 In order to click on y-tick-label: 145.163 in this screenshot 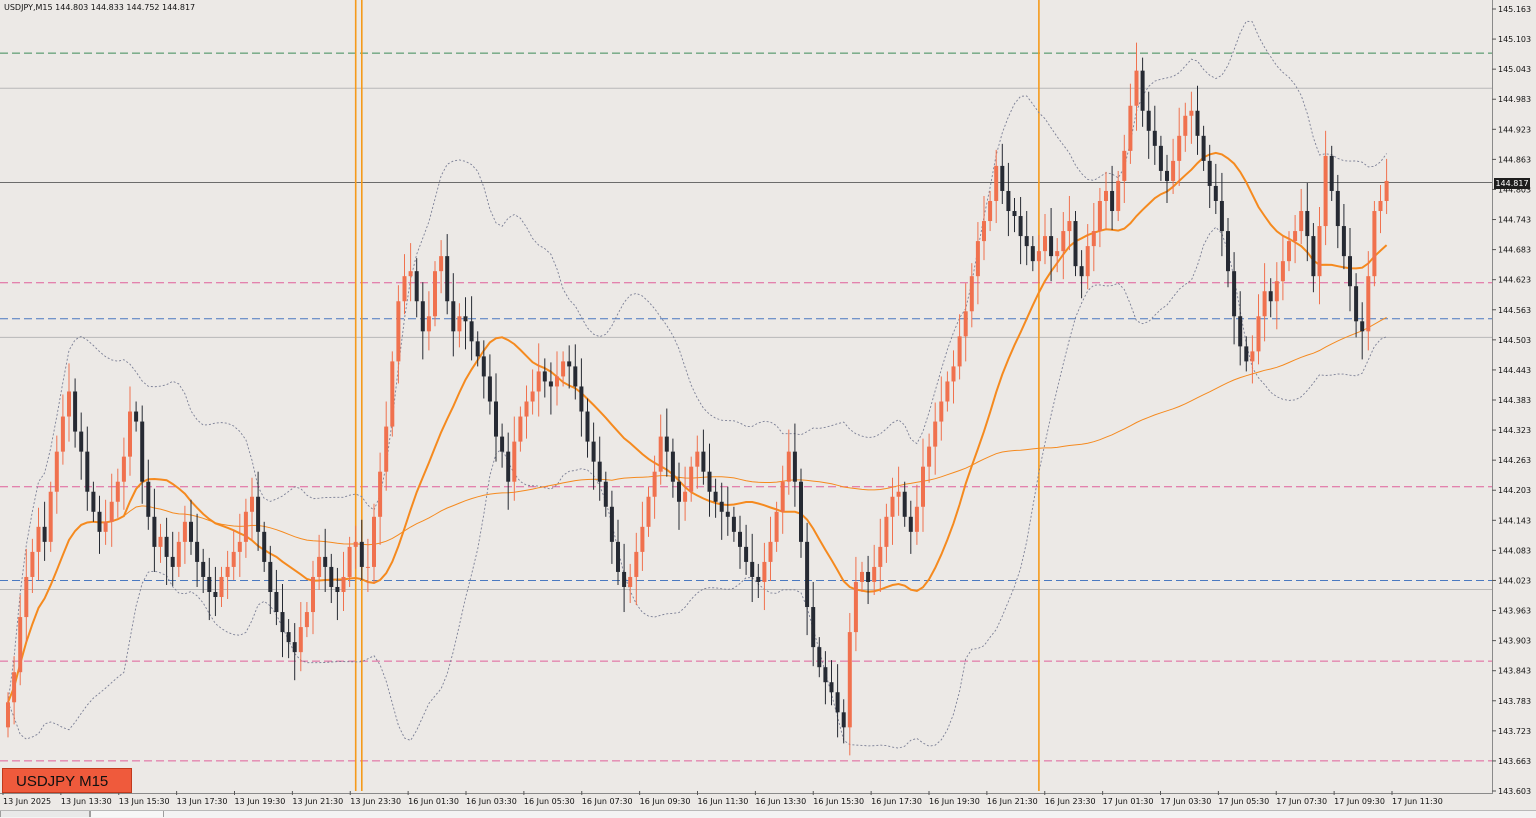, I will do `click(1514, 9)`.